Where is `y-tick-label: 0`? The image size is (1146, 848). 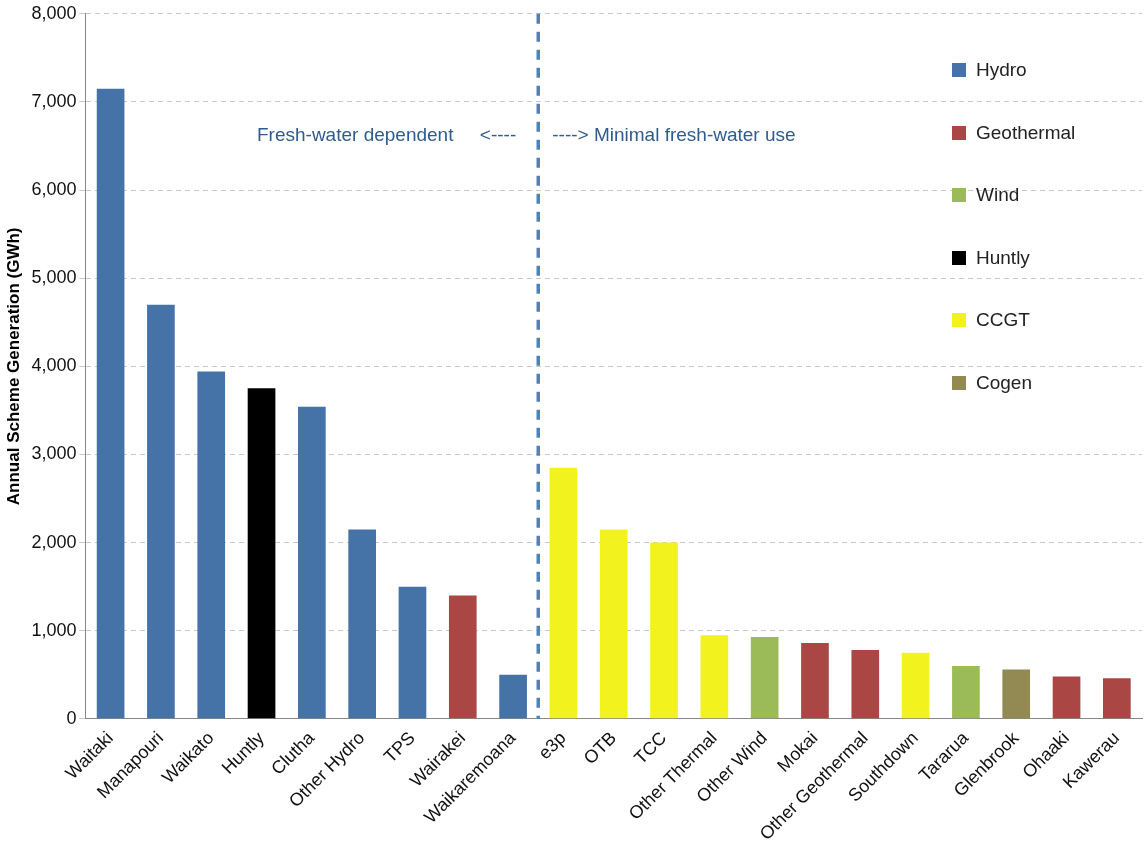
y-tick-label: 0 is located at coordinates (71, 717).